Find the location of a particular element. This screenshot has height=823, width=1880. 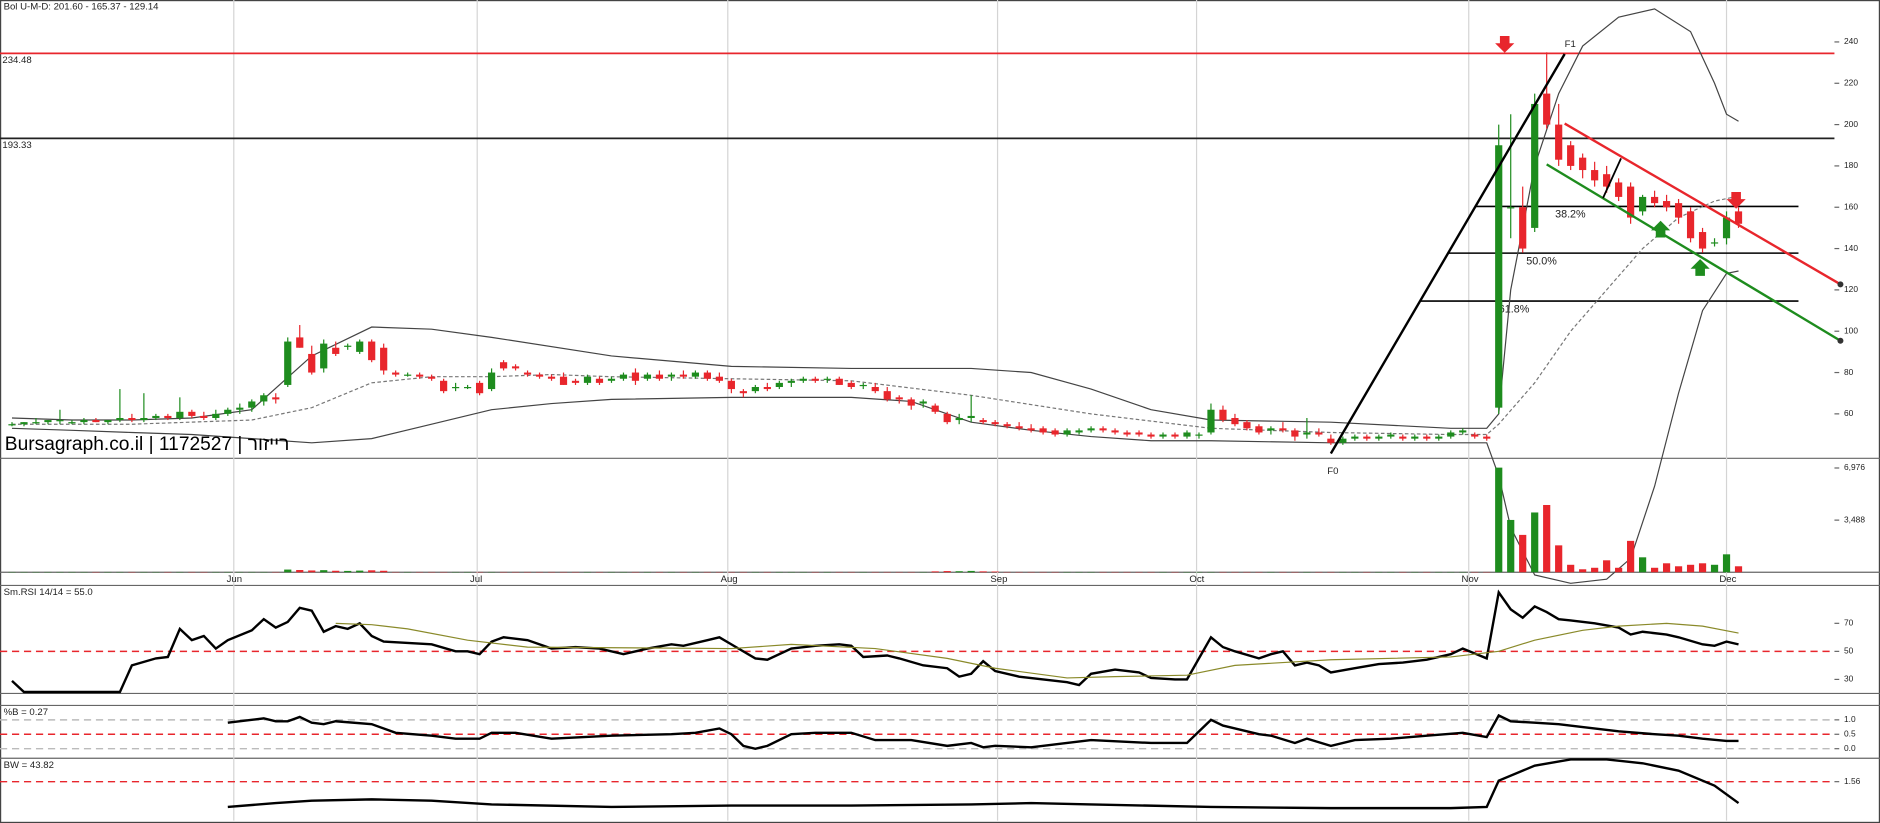

buy-arrow is located at coordinates (1700, 267).